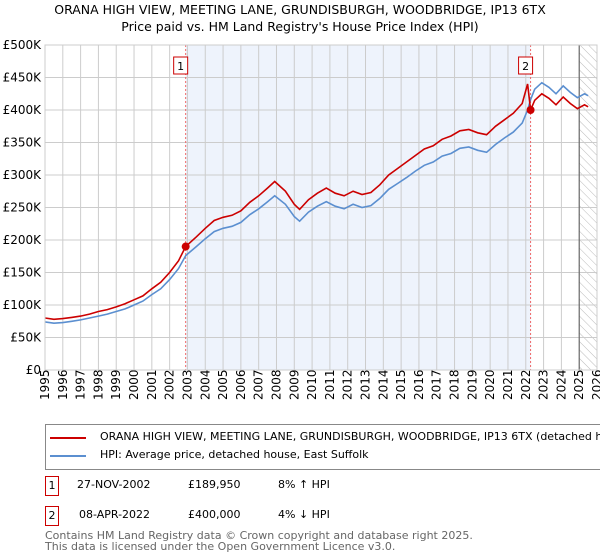  I want to click on y-tick-label: £150K, so click(23, 273).